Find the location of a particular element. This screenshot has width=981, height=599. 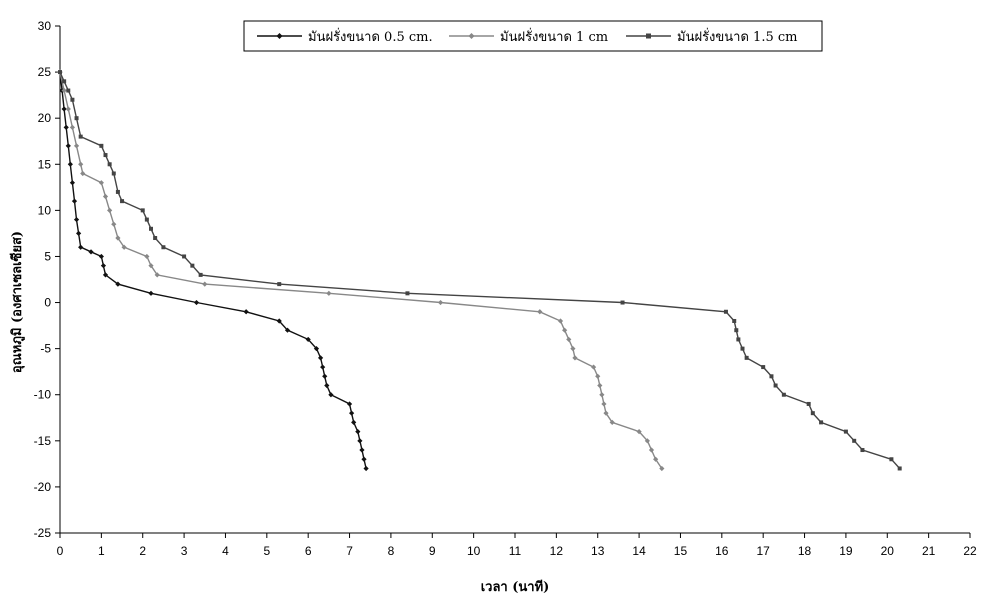

legend-item-2: มันฝรั่งขนาด 1.5 cm is located at coordinates (711, 36).